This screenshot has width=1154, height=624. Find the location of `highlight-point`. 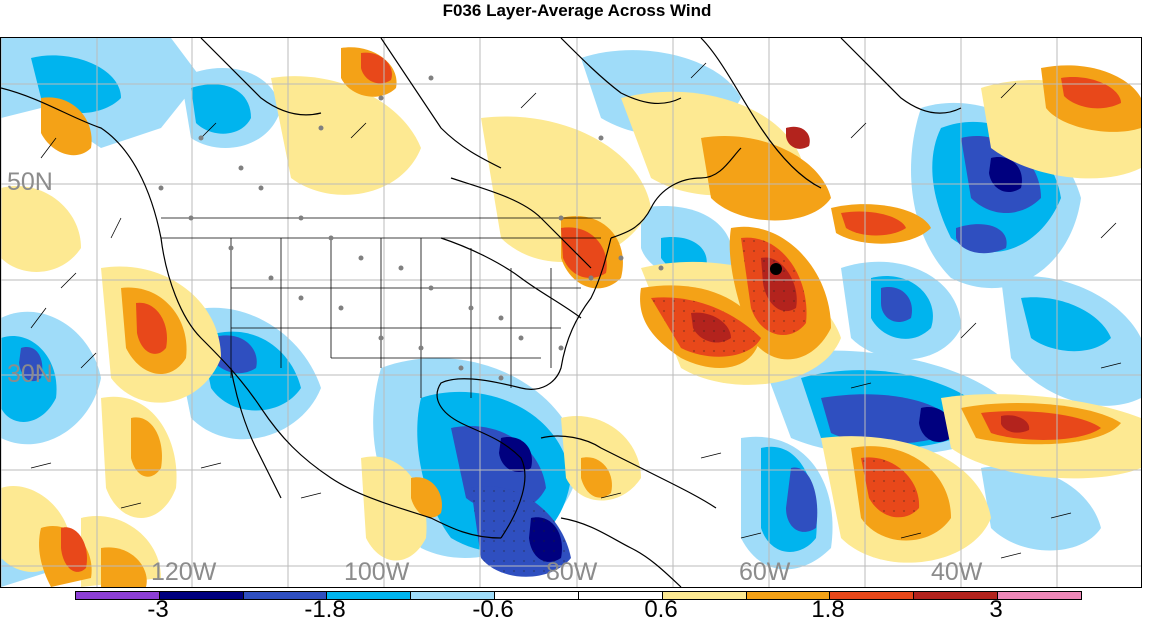

highlight-point is located at coordinates (776, 269).